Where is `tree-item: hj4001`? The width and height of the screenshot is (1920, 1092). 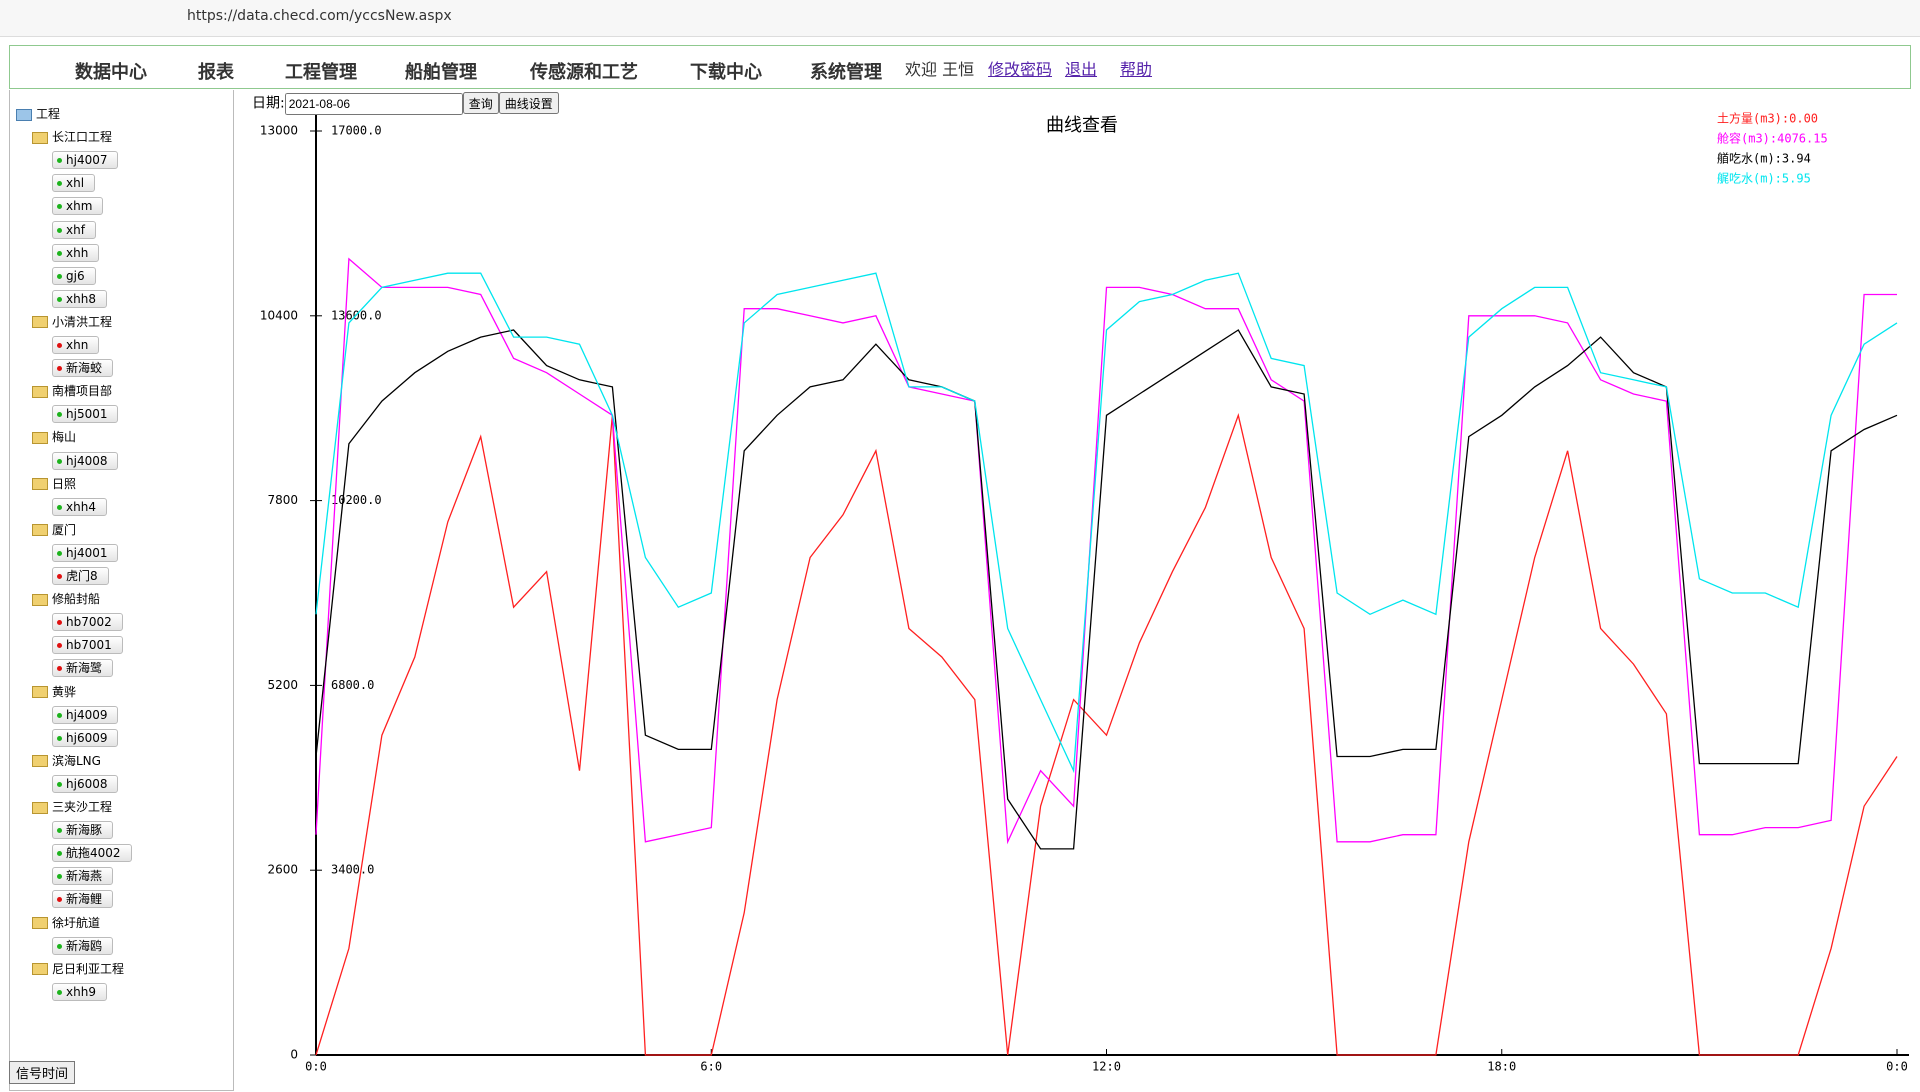
tree-item: hj4001 is located at coordinates (85, 552).